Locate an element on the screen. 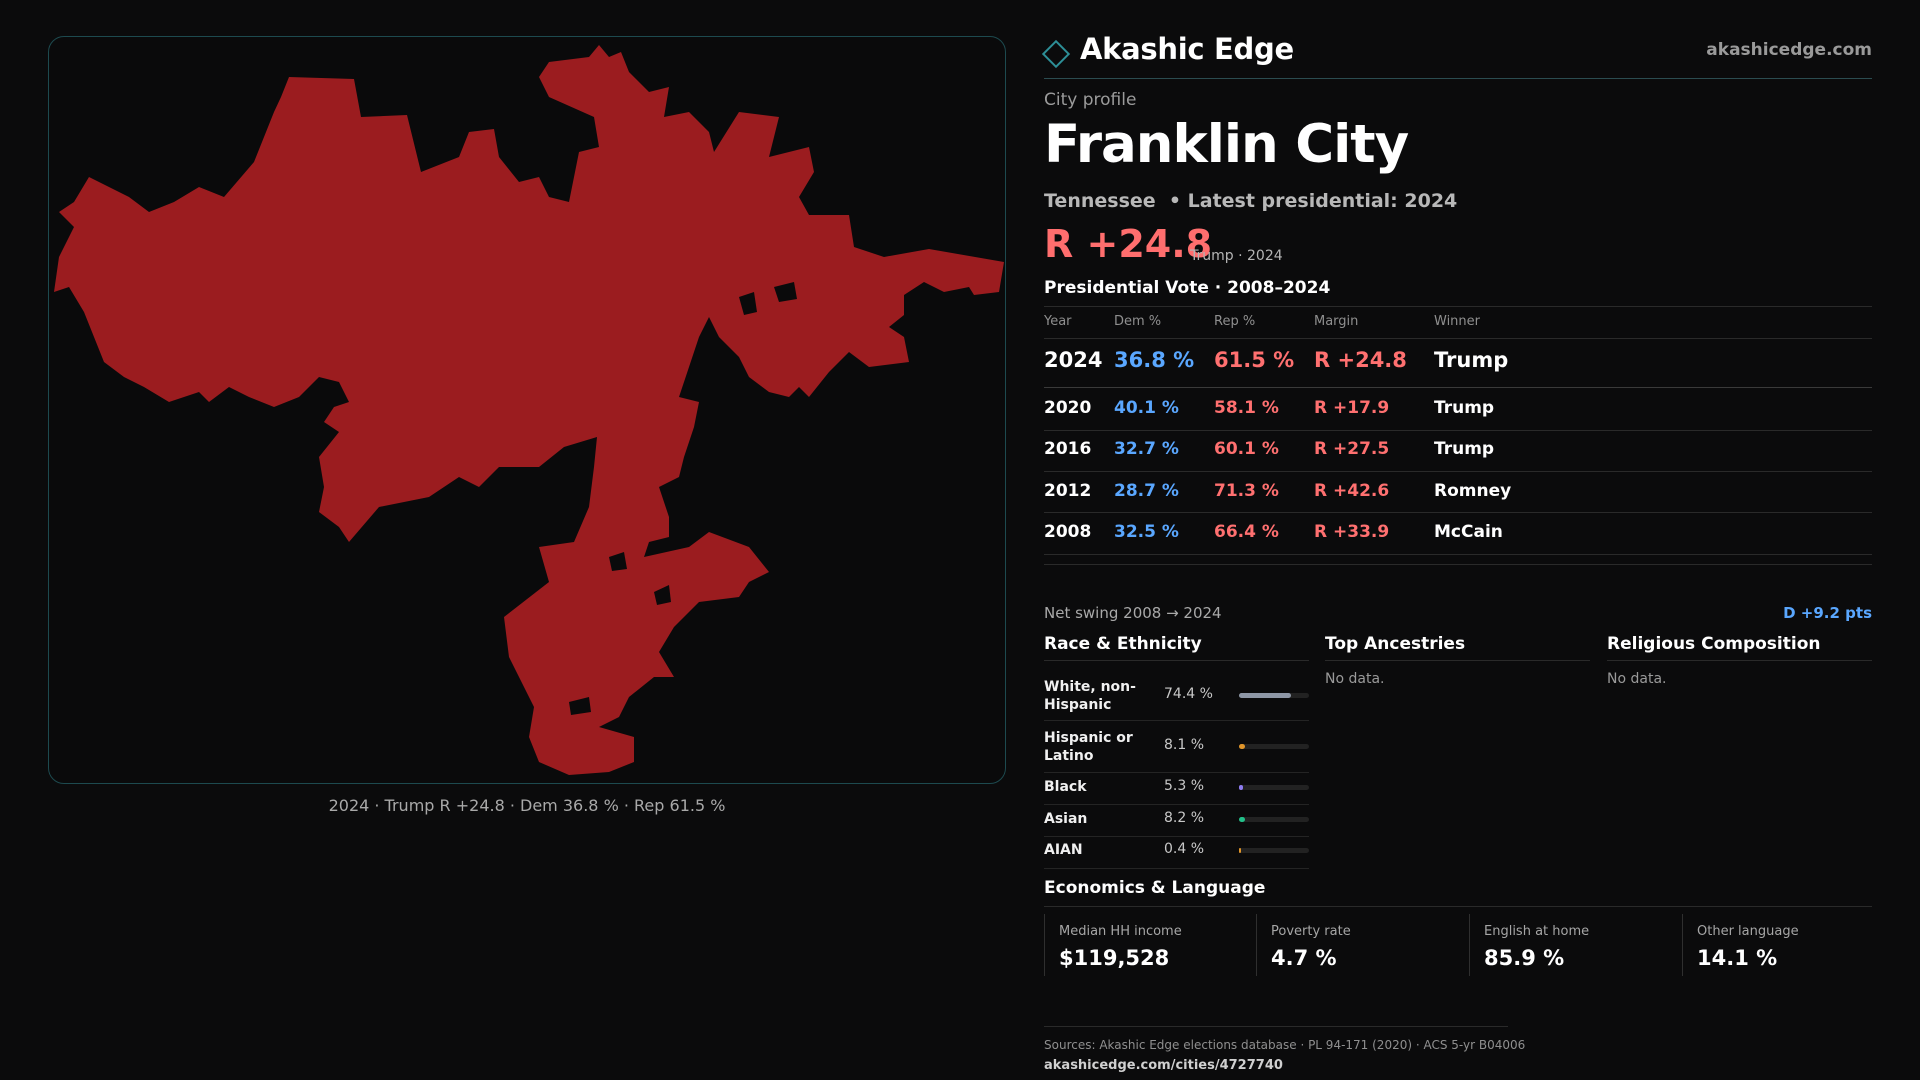 The image size is (1920, 1080). brand-header: Akashic Edge akashicedge.com is located at coordinates (1456, 55).